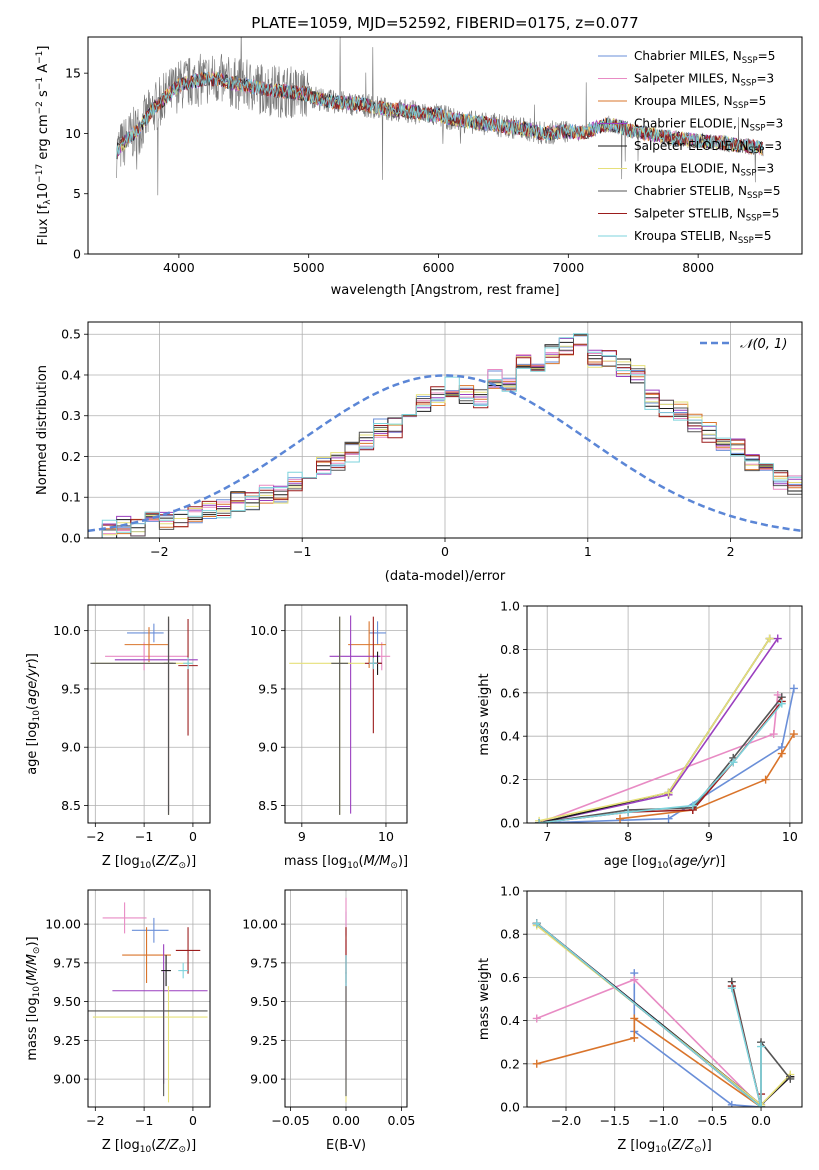 The image size is (819, 1170). I want to click on mass-vs-Z-ytick-label: 9.75, so click(67, 962).